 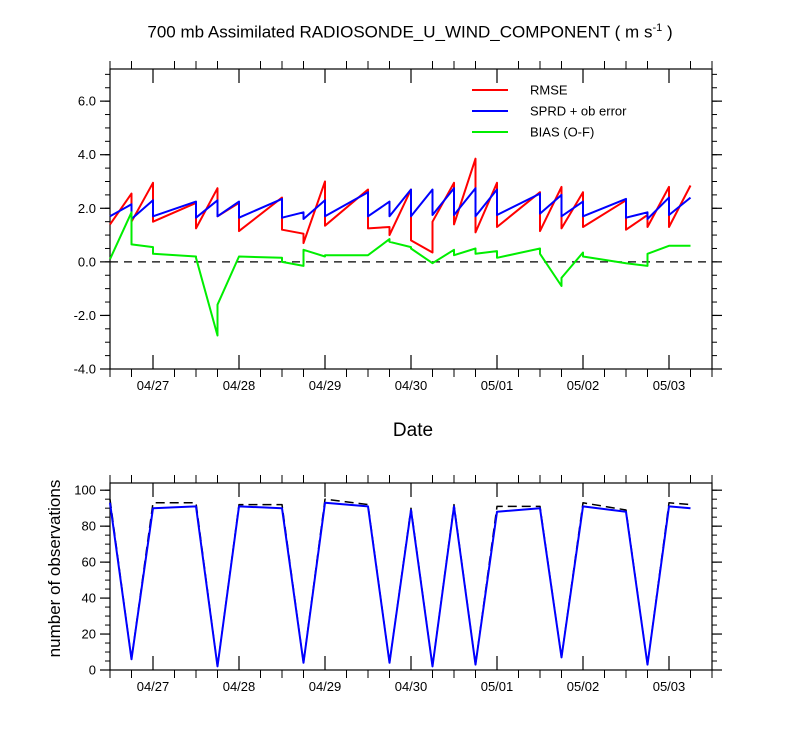 I want to click on panel2-y-tick-label: 80, so click(x=89, y=526).